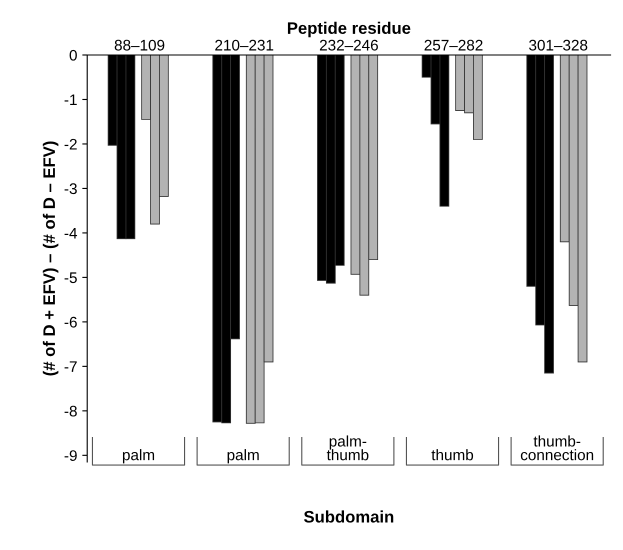 This screenshot has height=550, width=623. I want to click on y-tick-label: -1, so click(70, 100).